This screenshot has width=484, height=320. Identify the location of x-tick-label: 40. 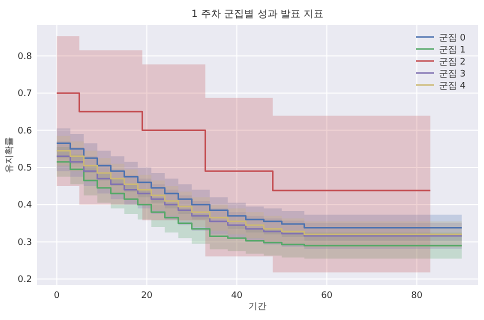
(237, 296).